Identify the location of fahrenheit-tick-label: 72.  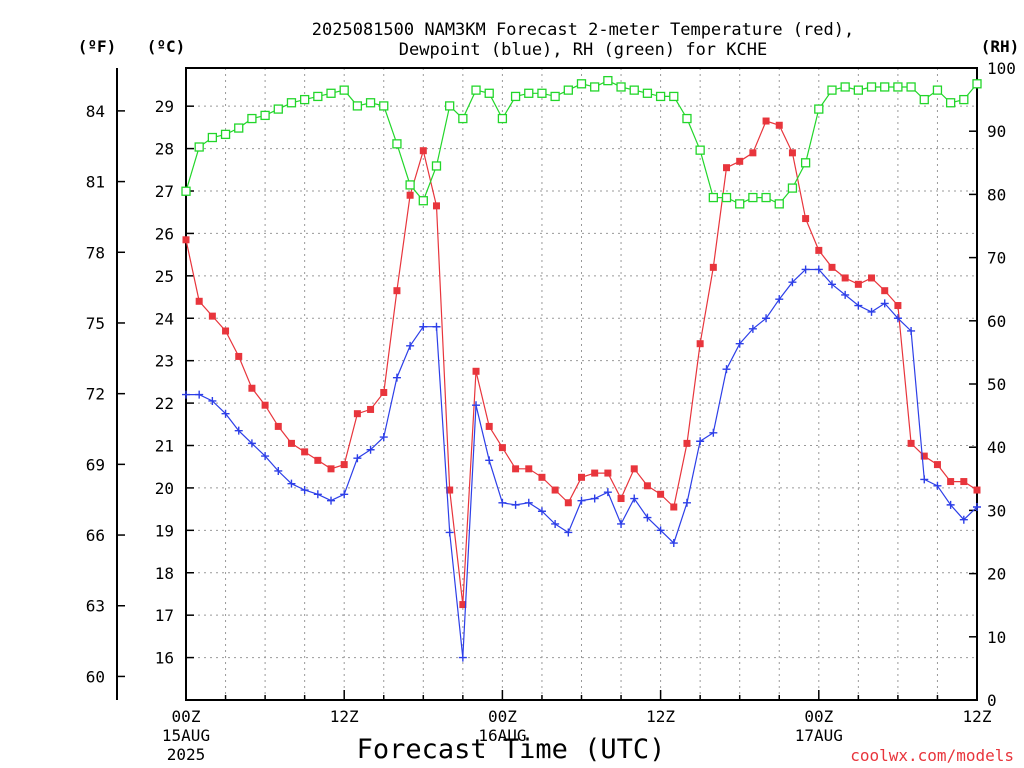
(95, 394).